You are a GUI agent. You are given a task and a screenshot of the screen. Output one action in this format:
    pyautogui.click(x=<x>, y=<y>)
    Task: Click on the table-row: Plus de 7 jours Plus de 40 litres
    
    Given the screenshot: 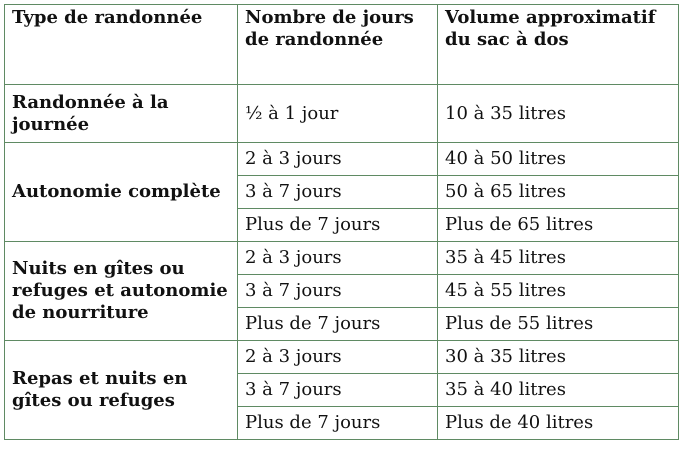 What is the action you would take?
    pyautogui.click(x=342, y=423)
    